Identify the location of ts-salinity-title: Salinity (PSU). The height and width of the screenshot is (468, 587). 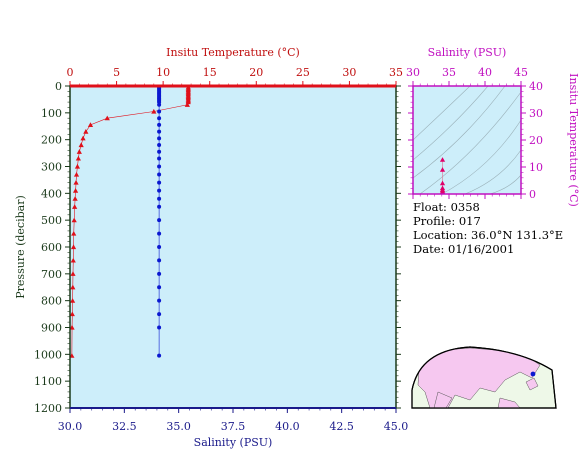
(467, 52).